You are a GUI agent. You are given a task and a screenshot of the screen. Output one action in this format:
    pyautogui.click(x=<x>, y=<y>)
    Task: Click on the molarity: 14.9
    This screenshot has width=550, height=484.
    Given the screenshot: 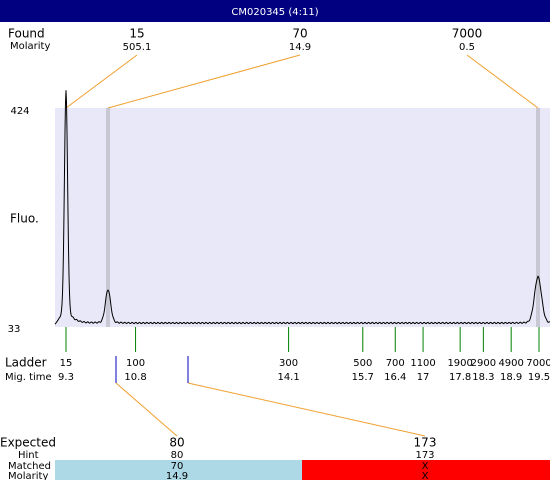 What is the action you would take?
    pyautogui.click(x=177, y=475)
    